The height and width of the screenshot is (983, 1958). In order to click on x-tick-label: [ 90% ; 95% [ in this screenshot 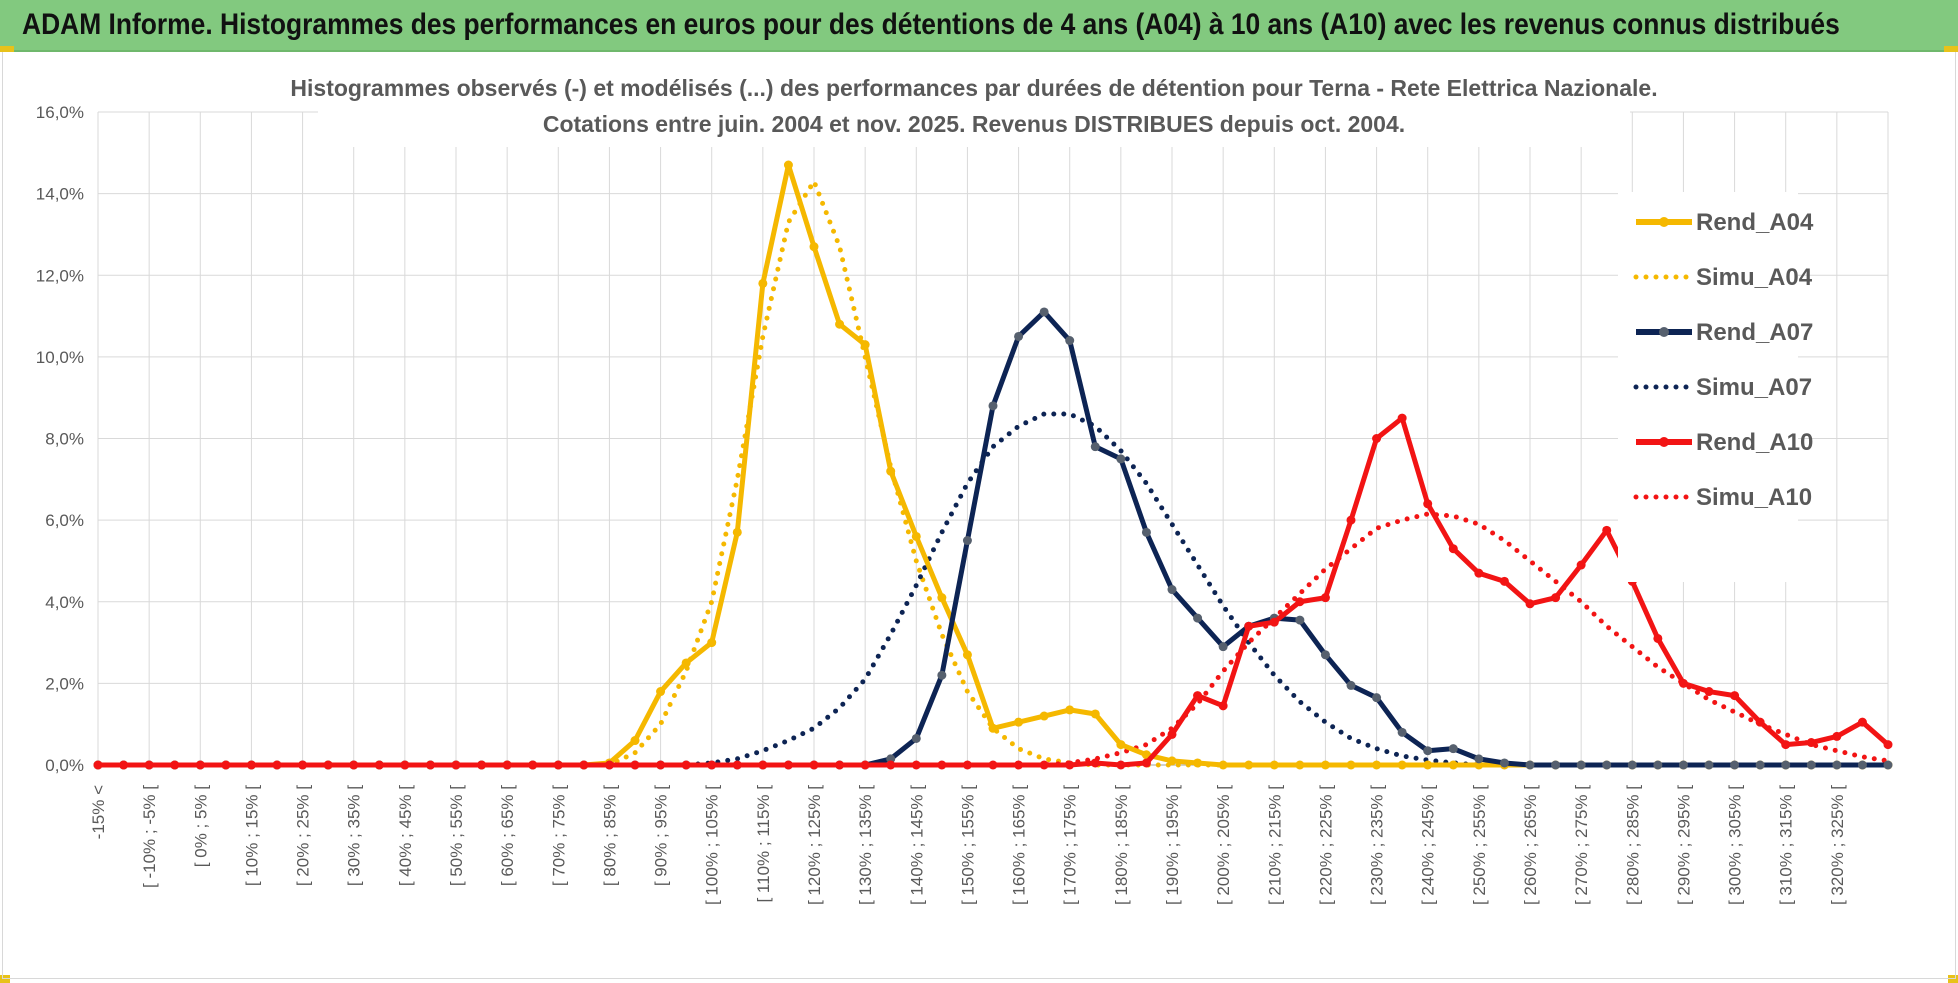, I will do `click(661, 835)`.